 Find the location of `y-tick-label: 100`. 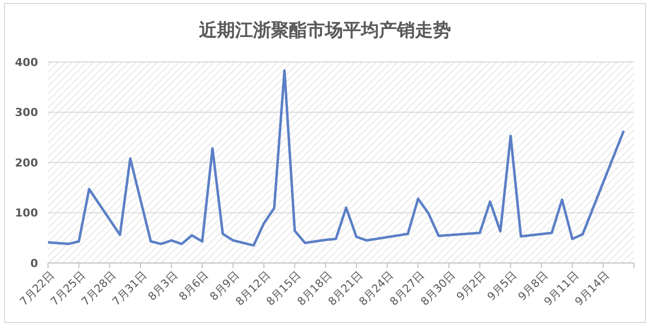

y-tick-label: 100 is located at coordinates (26, 213).